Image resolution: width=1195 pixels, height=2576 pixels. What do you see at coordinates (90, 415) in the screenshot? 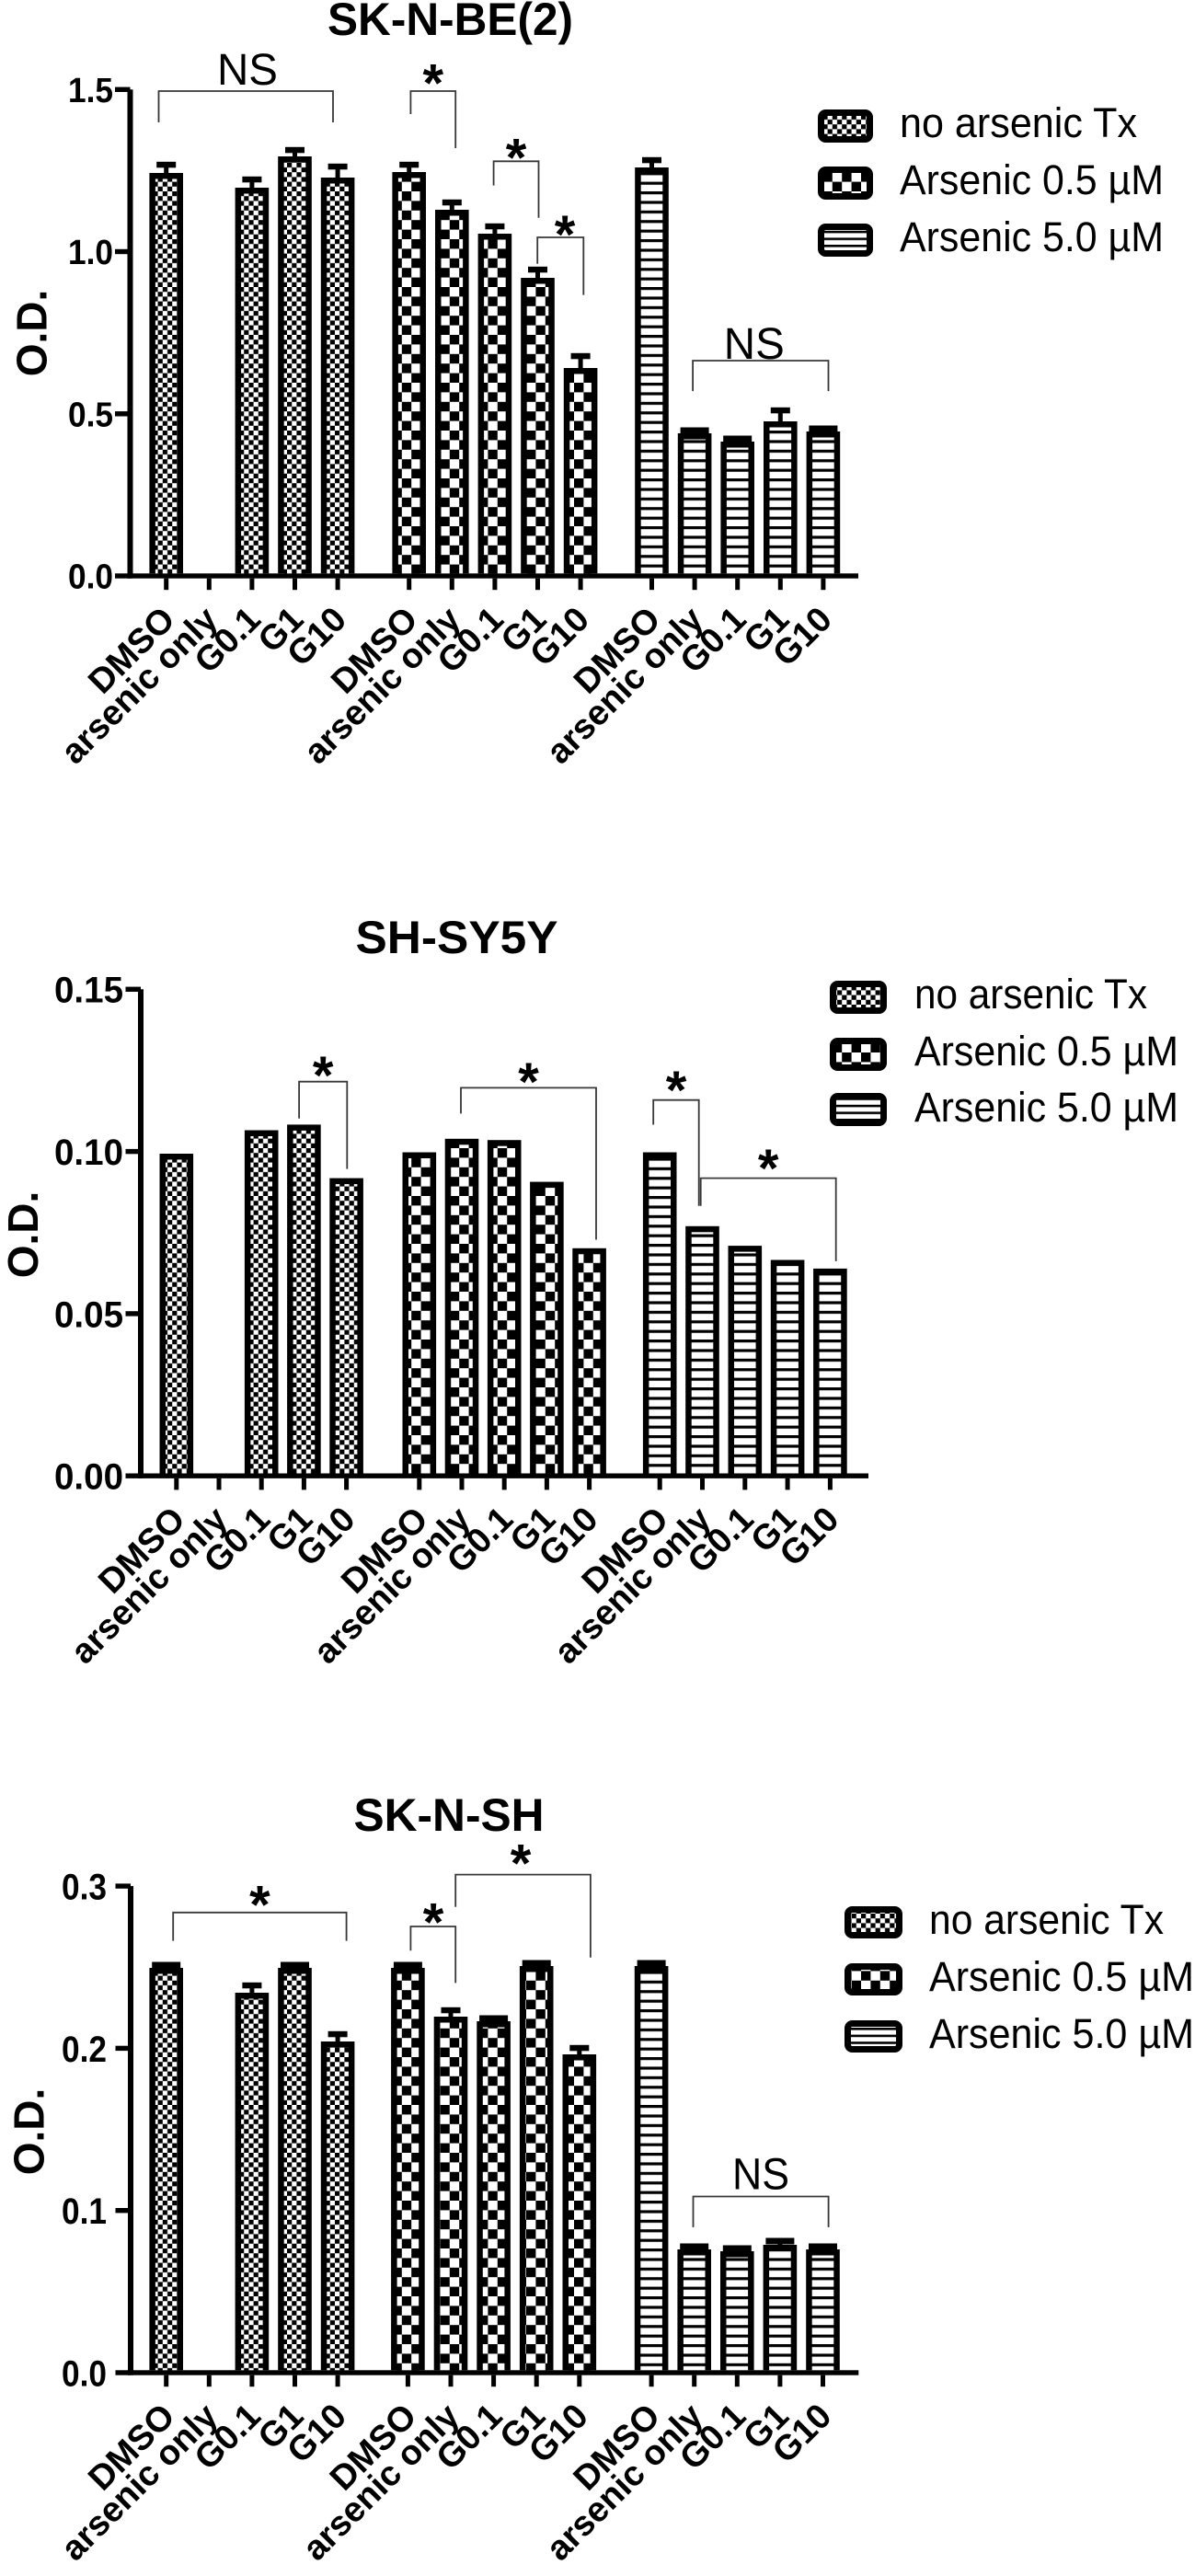
I see `svg-text: 0.5` at bounding box center [90, 415].